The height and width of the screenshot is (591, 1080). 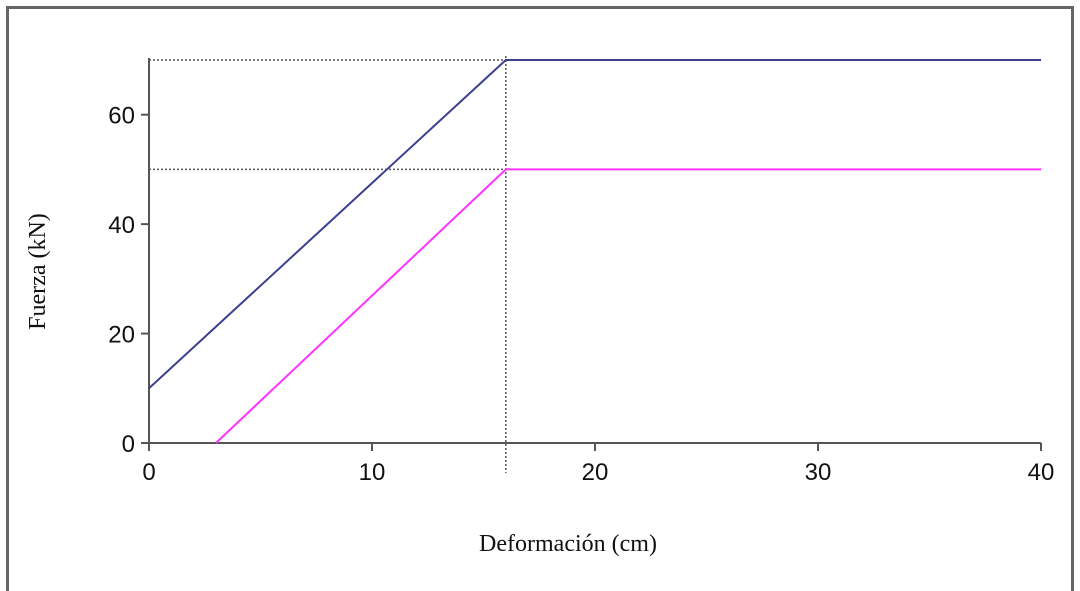 I want to click on y-tick-label: 40, so click(x=121, y=225).